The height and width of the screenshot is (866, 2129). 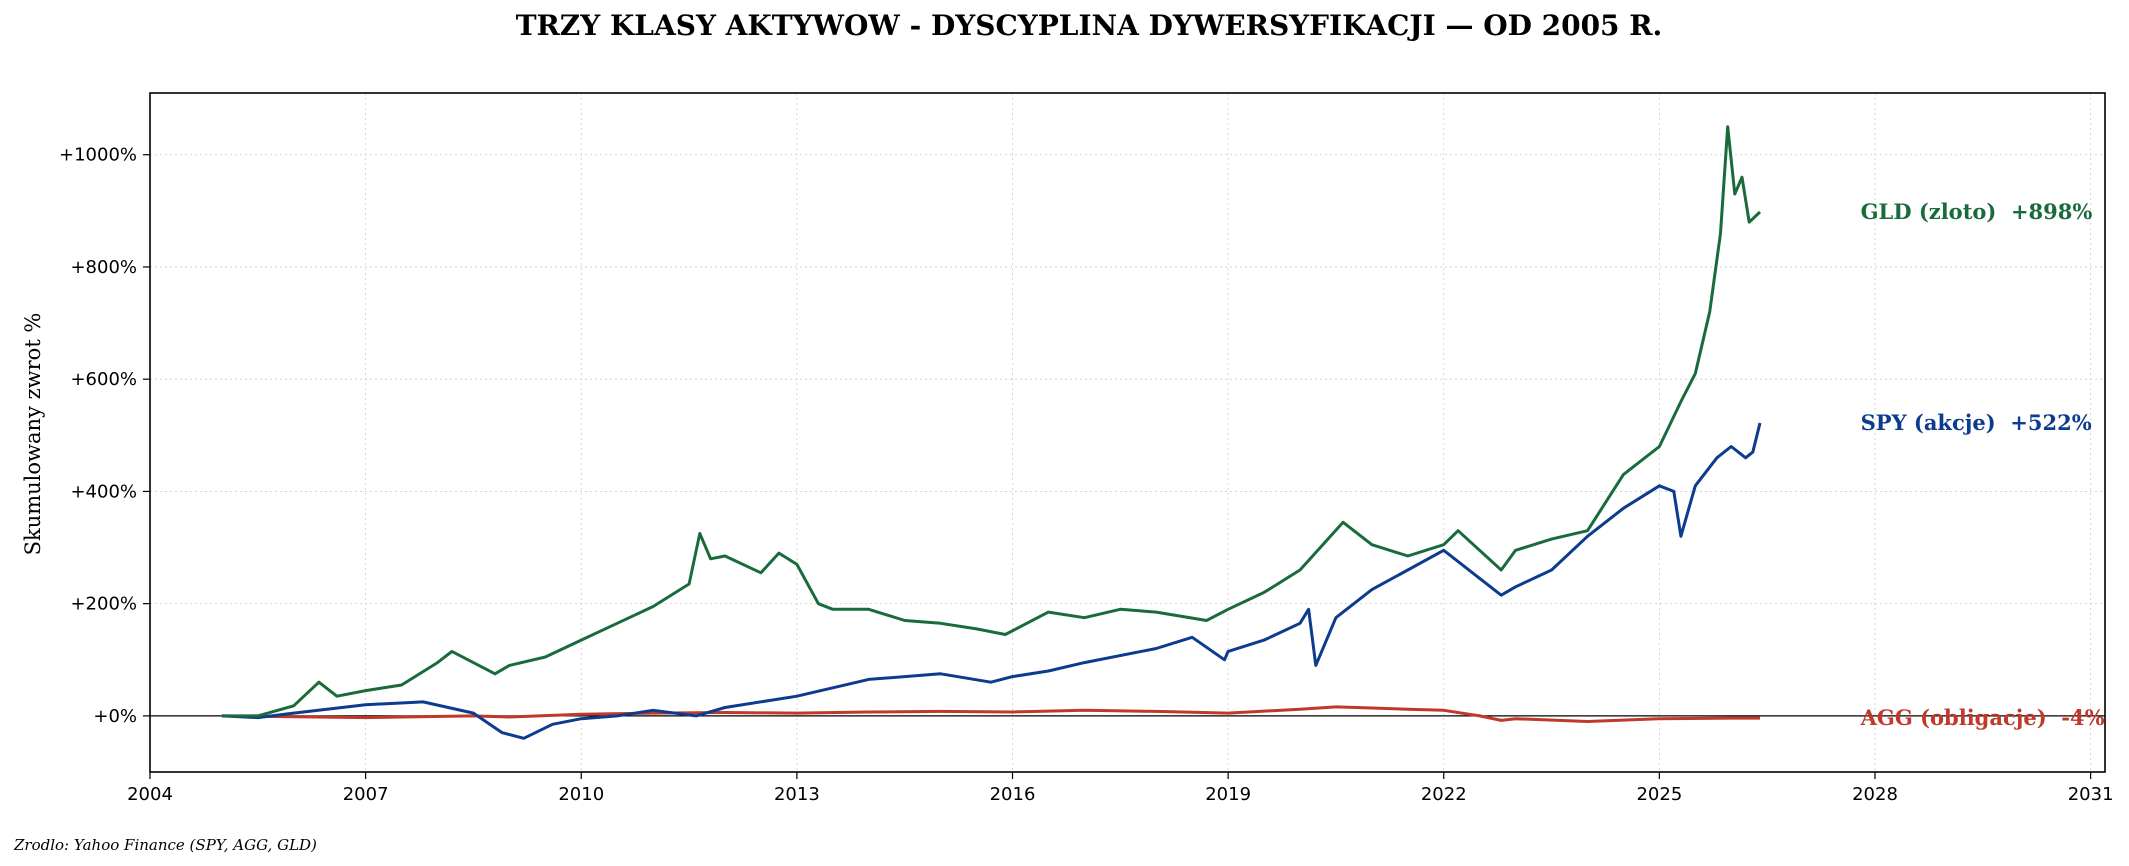 I want to click on x-tick-label: 2004, so click(x=150, y=794).